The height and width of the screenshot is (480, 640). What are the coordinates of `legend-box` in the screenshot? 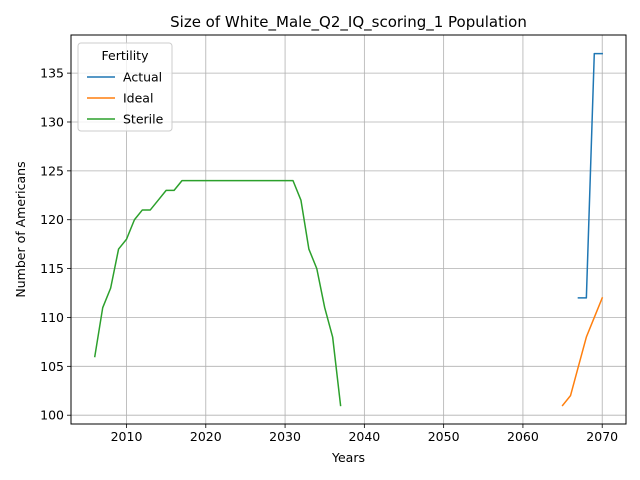 It's located at (125, 87).